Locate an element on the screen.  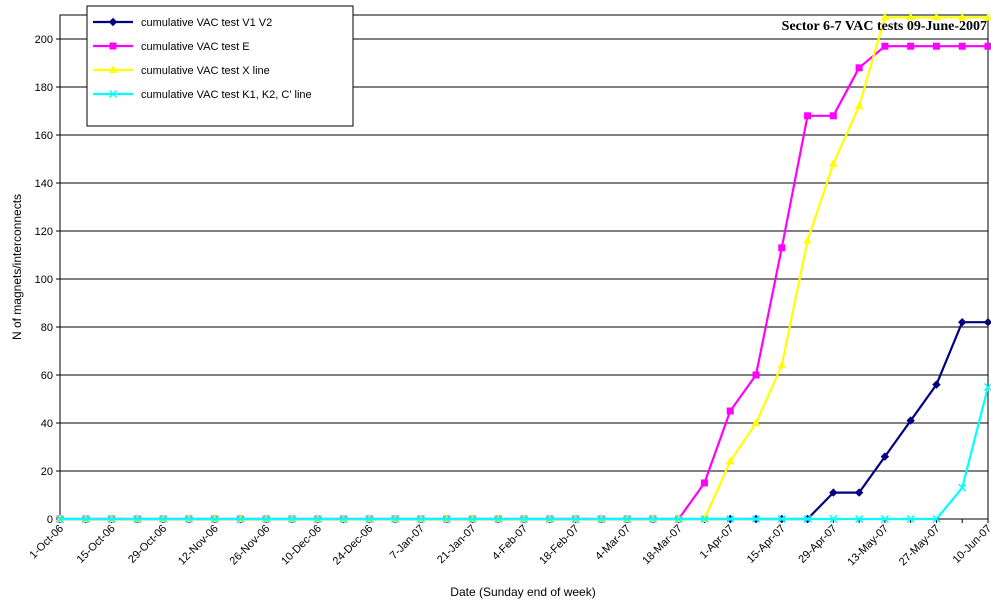
legend-item: cumulative VAC test E is located at coordinates (171, 47).